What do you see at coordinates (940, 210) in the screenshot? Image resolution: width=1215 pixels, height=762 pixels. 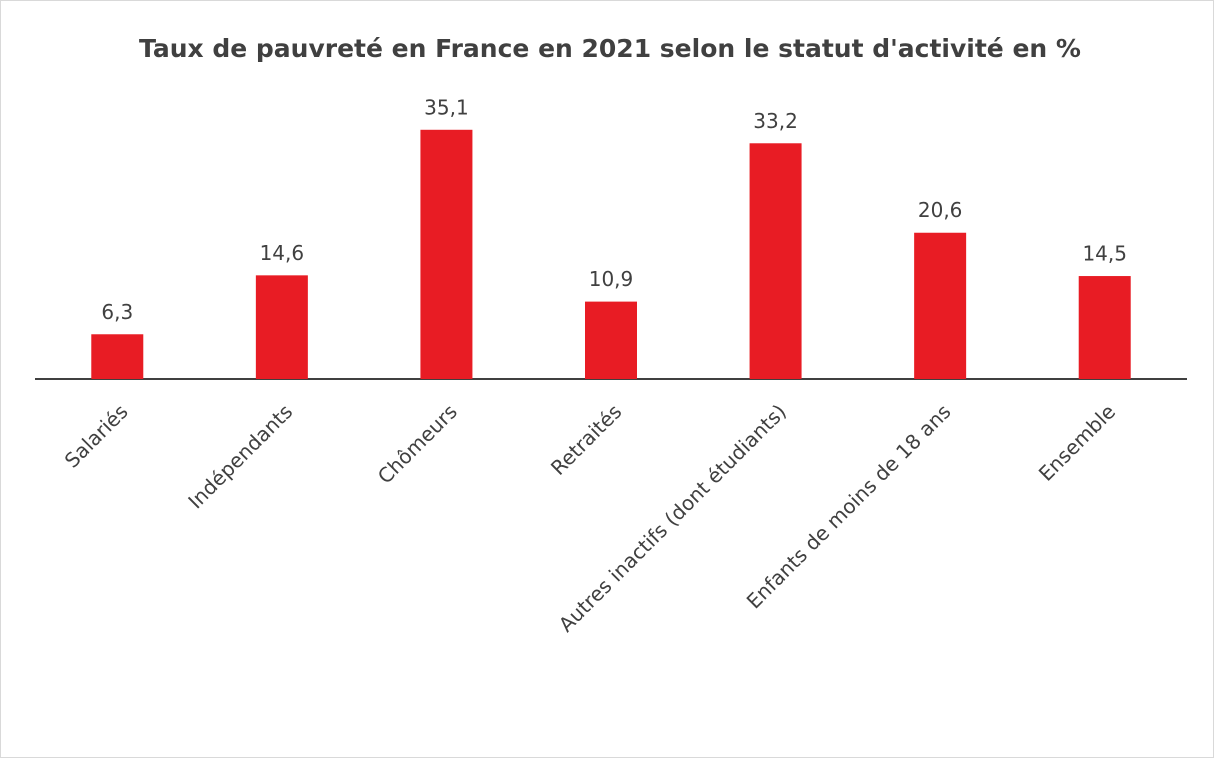 I see `data-label: 20,6` at bounding box center [940, 210].